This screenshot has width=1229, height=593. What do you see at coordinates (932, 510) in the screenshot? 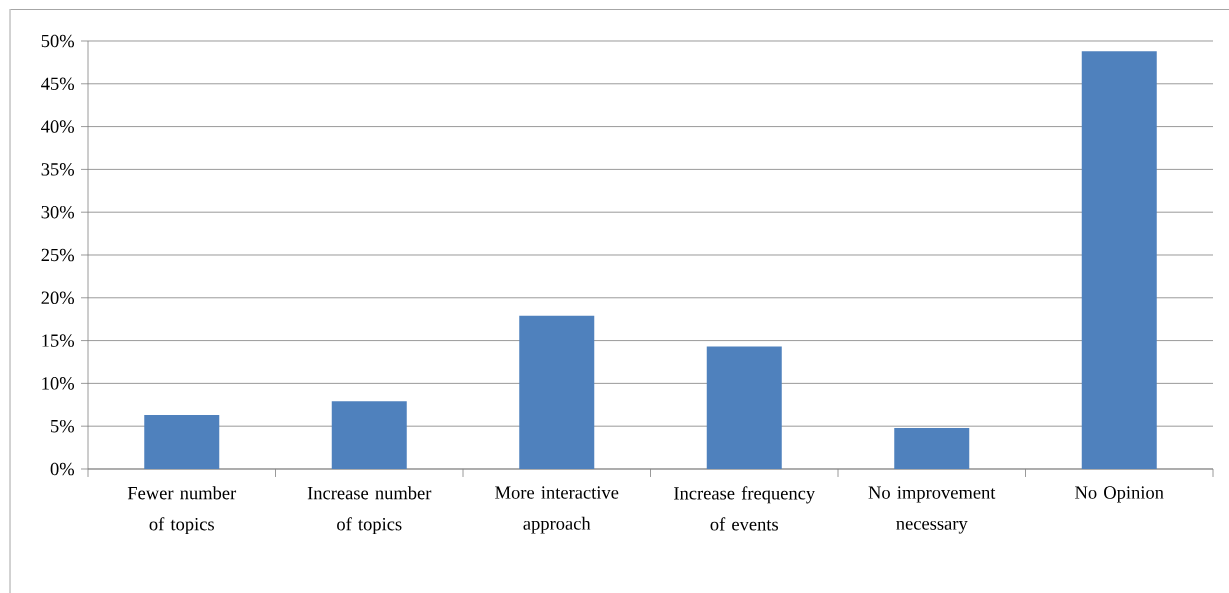
I see `x-tick-label: No improvement necessary` at bounding box center [932, 510].